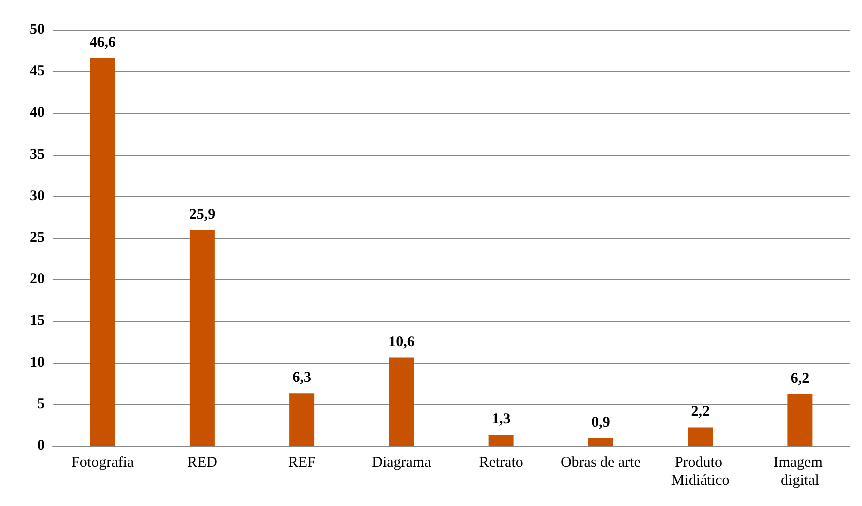  I want to click on data-label: 1,3, so click(501, 420).